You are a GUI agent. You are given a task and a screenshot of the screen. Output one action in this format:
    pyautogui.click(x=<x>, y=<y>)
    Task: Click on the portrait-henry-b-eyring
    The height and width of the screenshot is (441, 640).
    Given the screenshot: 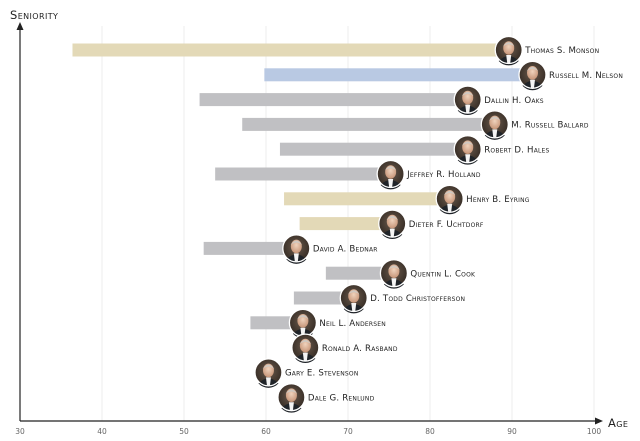 What is the action you would take?
    pyautogui.click(x=449, y=199)
    